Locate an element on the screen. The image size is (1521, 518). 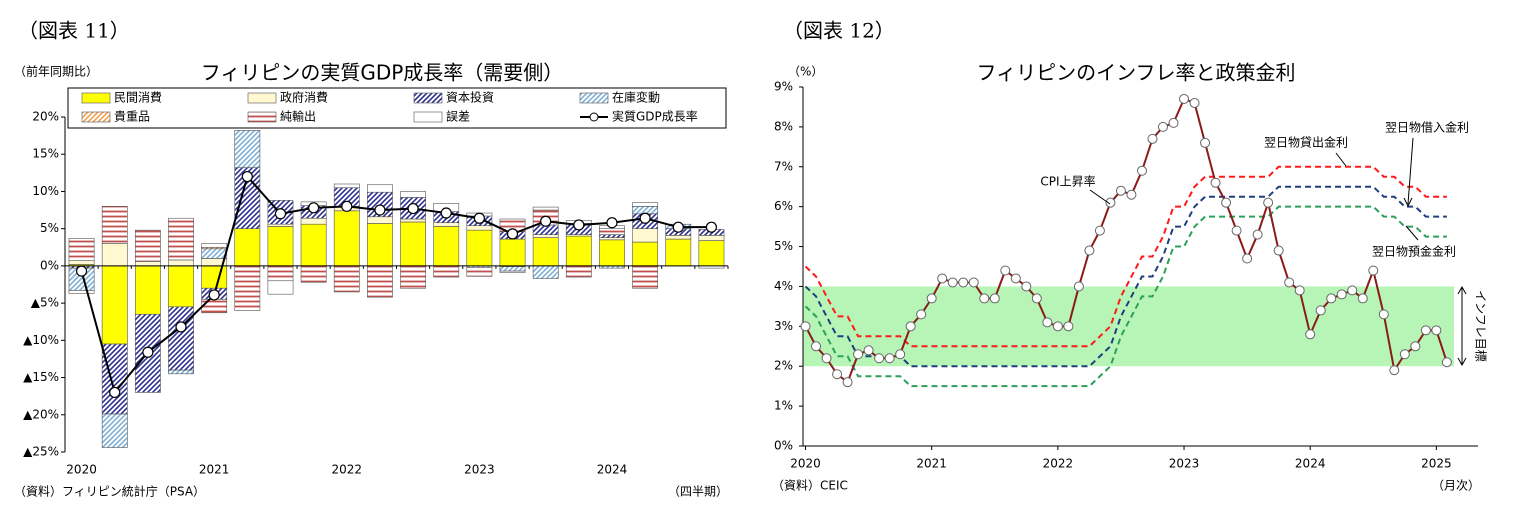
y-axis-label: （前年同期比） is located at coordinates (56, 71).